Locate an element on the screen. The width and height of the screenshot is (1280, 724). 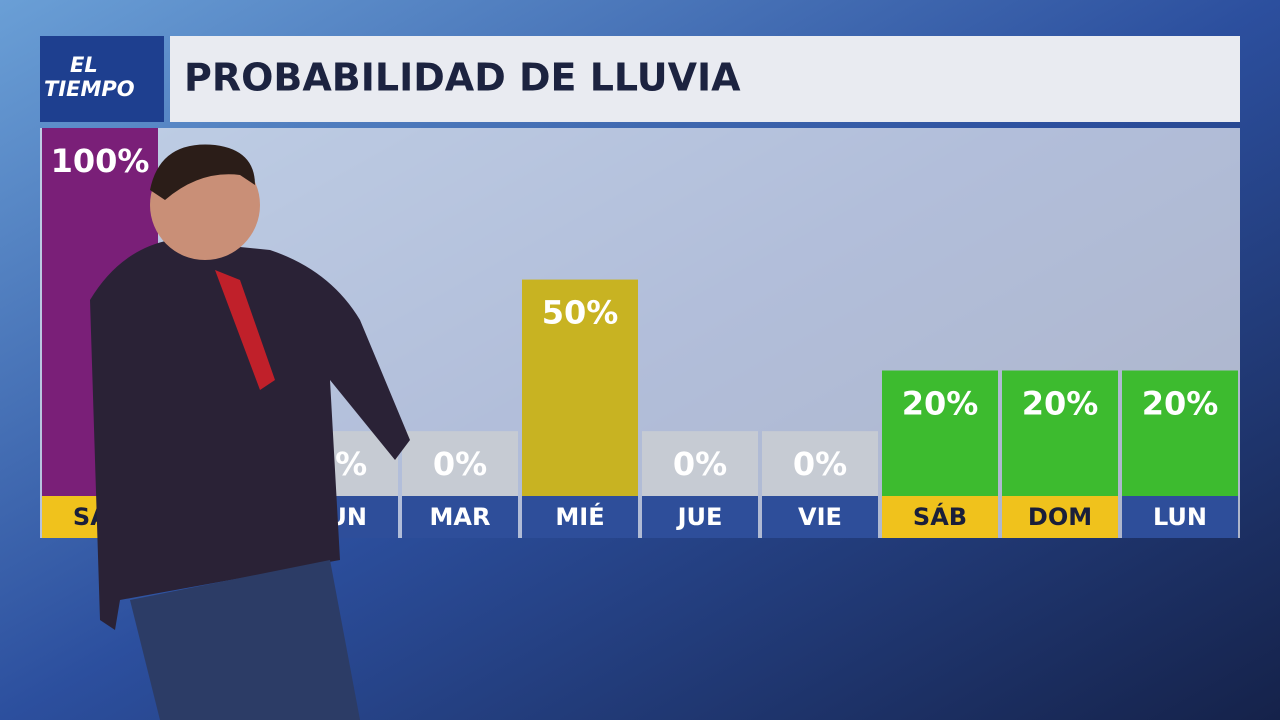
x-tick-label: MAR is located at coordinates (460, 517).